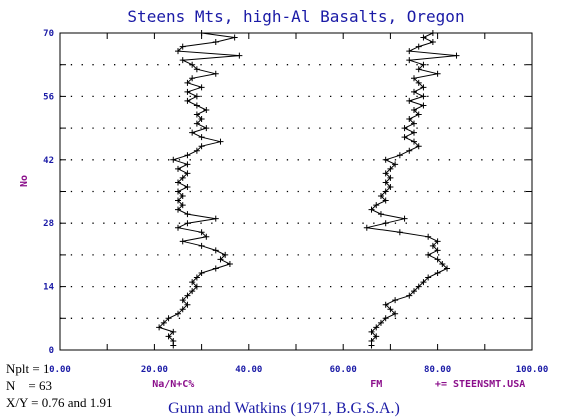 The image size is (561, 420). What do you see at coordinates (48, 34) in the screenshot?
I see `y-tick-label: 70` at bounding box center [48, 34].